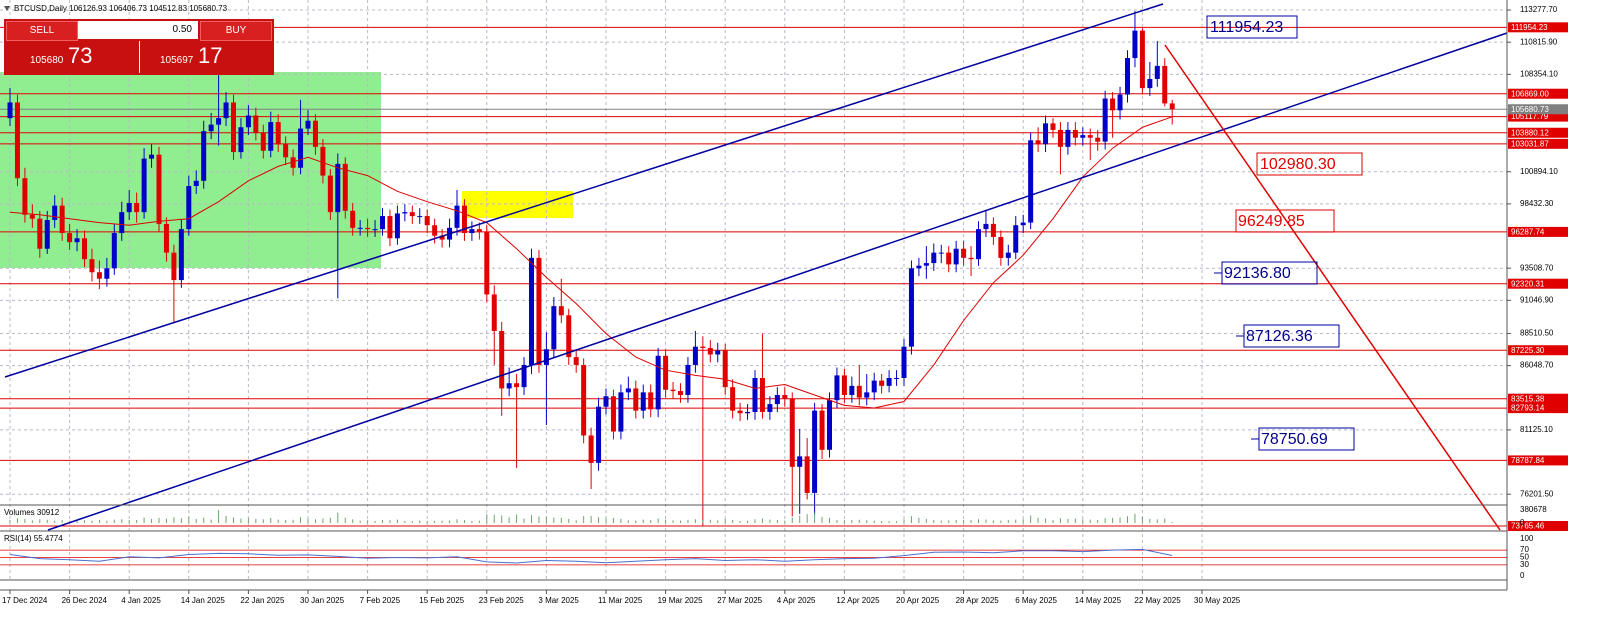 The width and height of the screenshot is (1600, 622). Describe the element at coordinates (286, 170) in the screenshot. I see `background-objects` at that location.